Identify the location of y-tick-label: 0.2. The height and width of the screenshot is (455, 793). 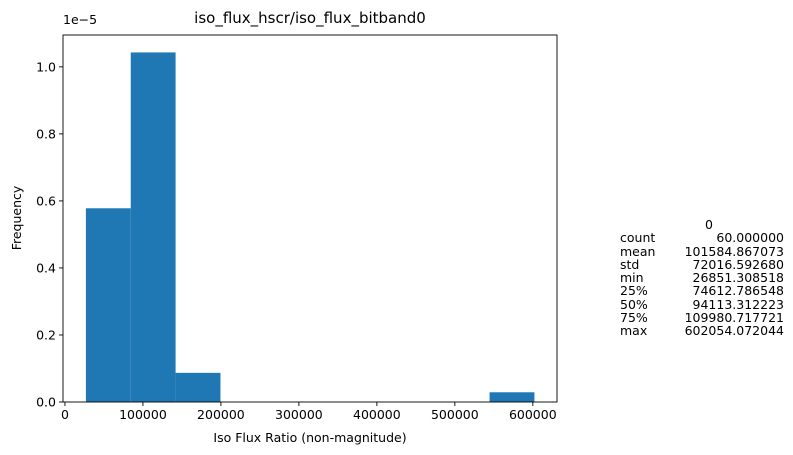
(46, 334).